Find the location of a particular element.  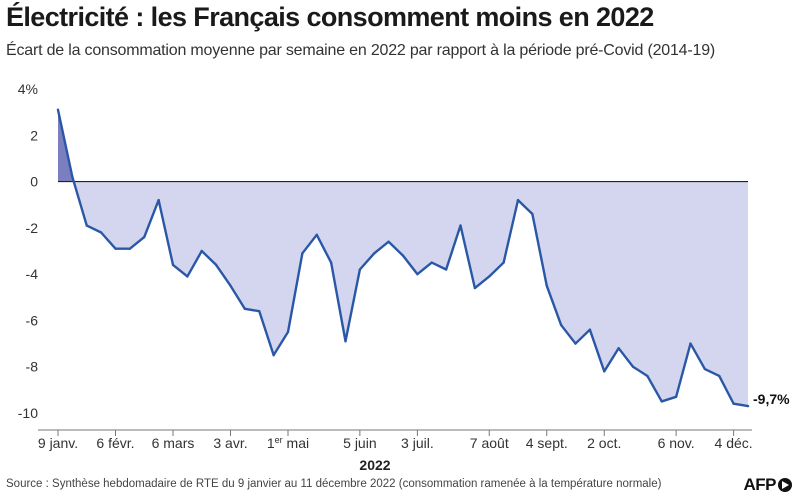

y-tick-label: 0 is located at coordinates (34, 182).